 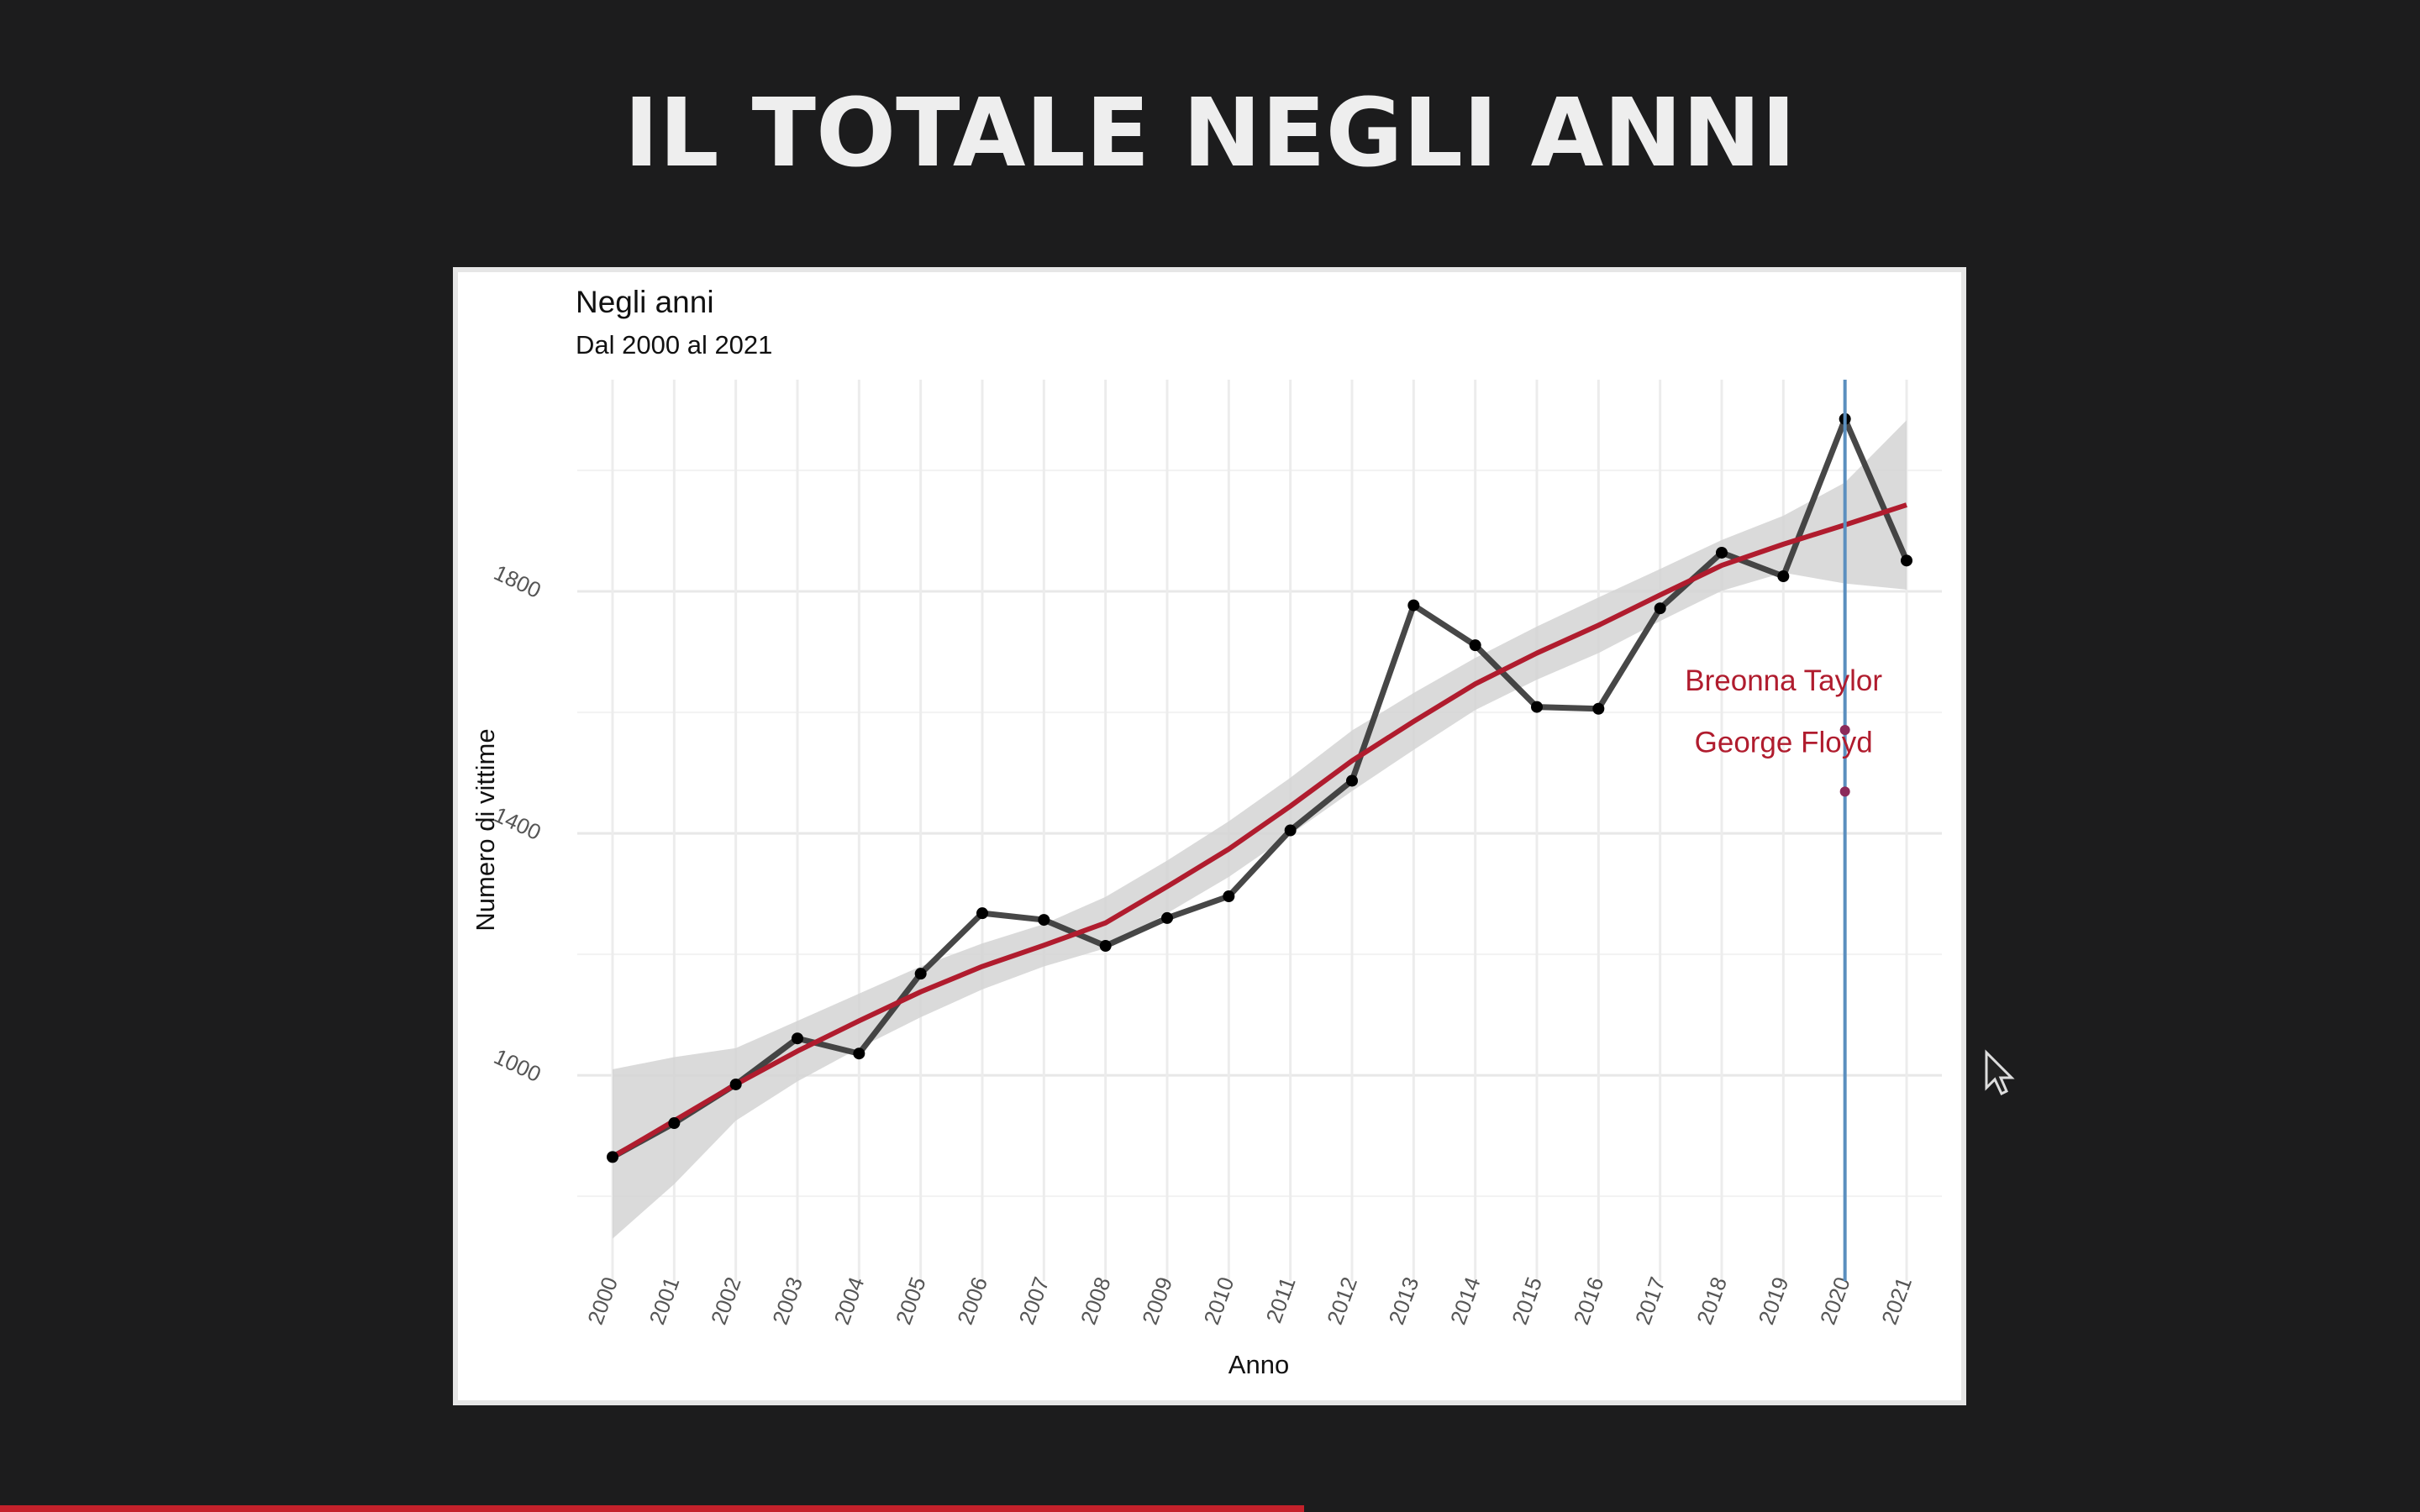 What do you see at coordinates (485, 829) in the screenshot?
I see `y-axis-label: Numero di vittime` at bounding box center [485, 829].